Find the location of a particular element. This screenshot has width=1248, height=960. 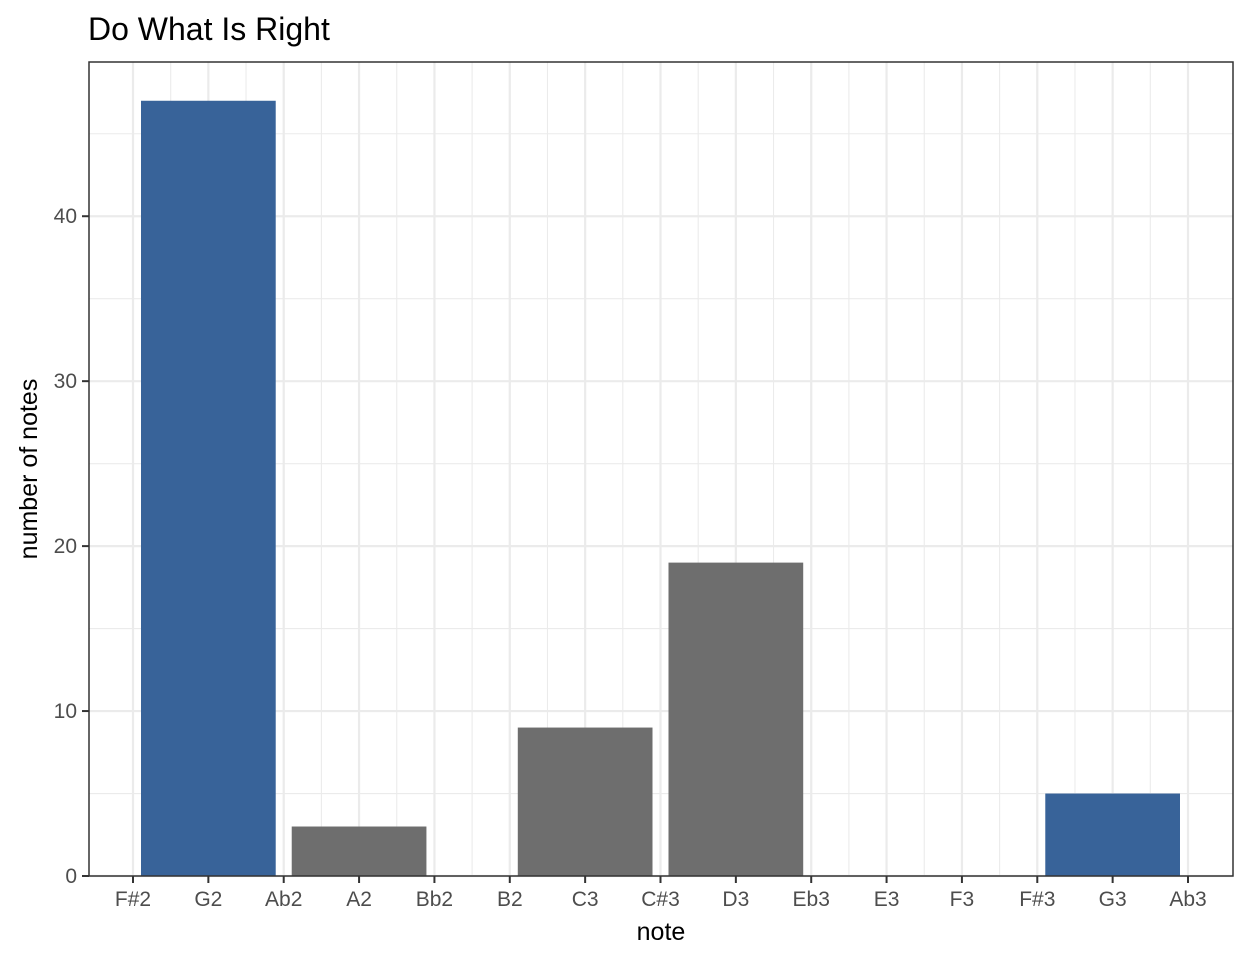

bar-a2 is located at coordinates (359, 851).